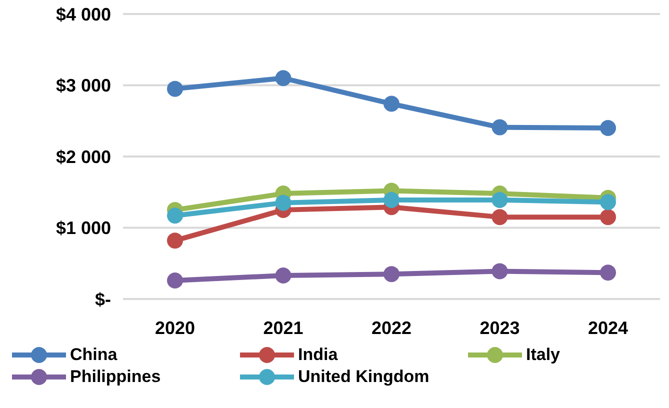 This screenshot has height=408, width=669. I want to click on legend-label: Italy, so click(543, 355).